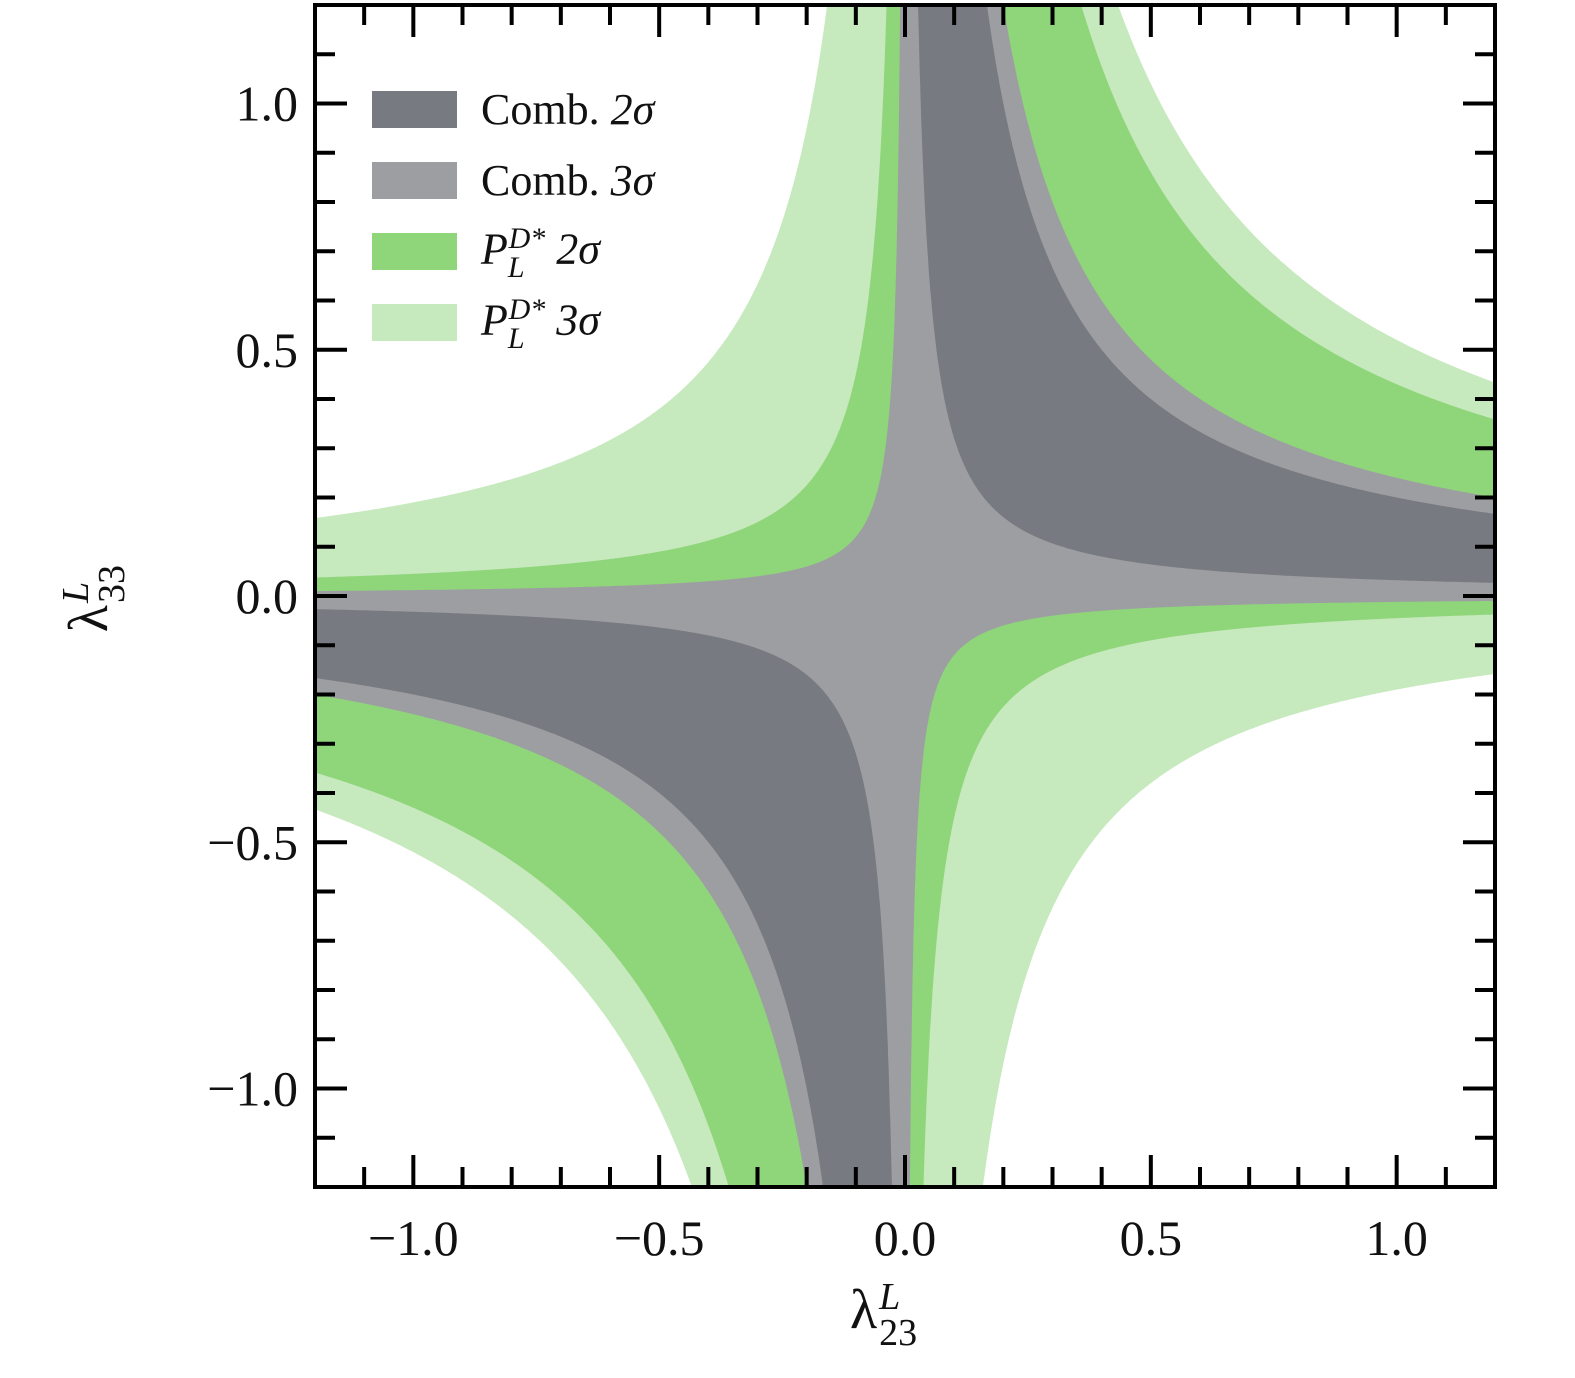 The height and width of the screenshot is (1378, 1575). What do you see at coordinates (890, 1297) in the screenshot?
I see `x-axis-sup: L` at bounding box center [890, 1297].